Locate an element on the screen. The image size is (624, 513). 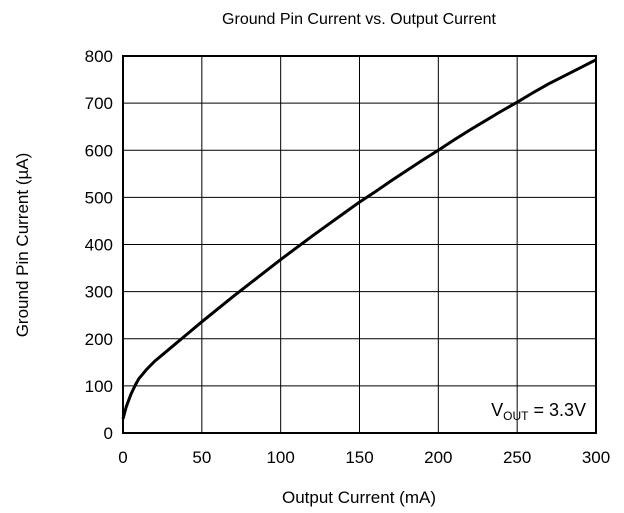
y-axis-label: Ground Pin Current (µA) is located at coordinates (22, 245).